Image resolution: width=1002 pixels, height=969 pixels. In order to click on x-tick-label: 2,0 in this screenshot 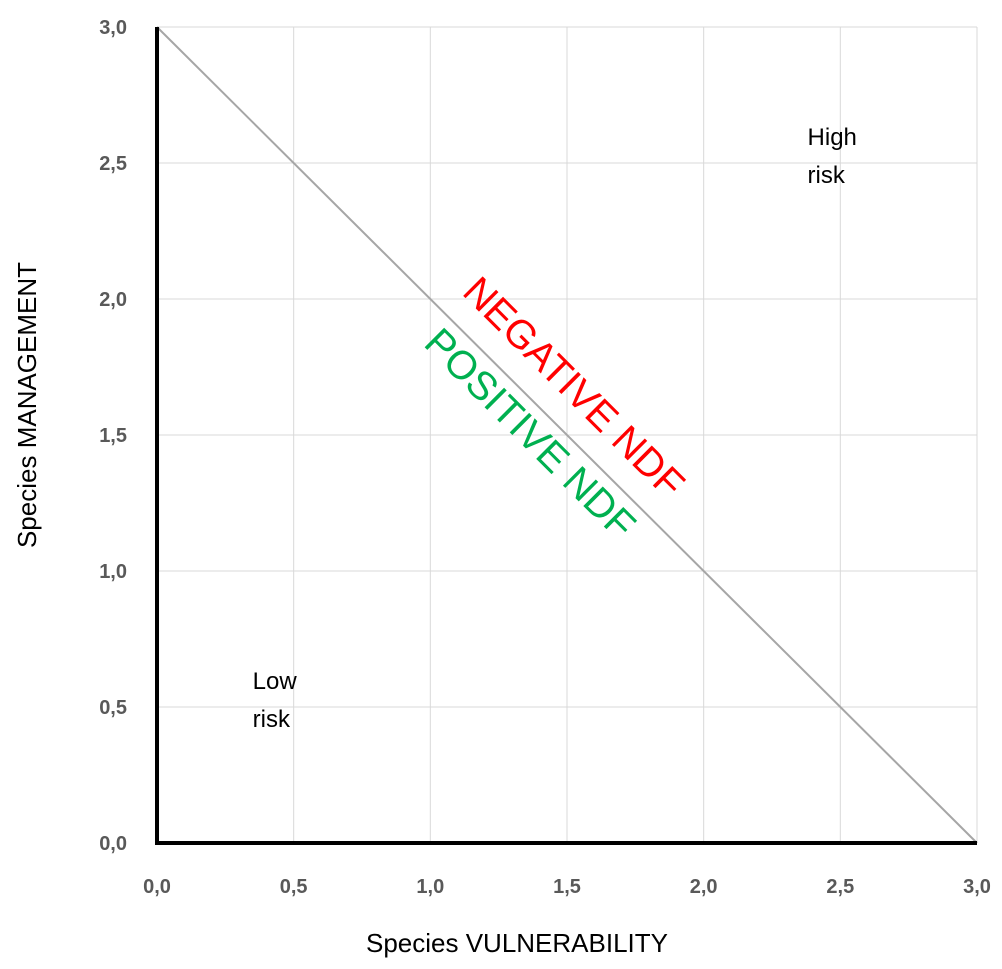, I will do `click(704, 887)`.